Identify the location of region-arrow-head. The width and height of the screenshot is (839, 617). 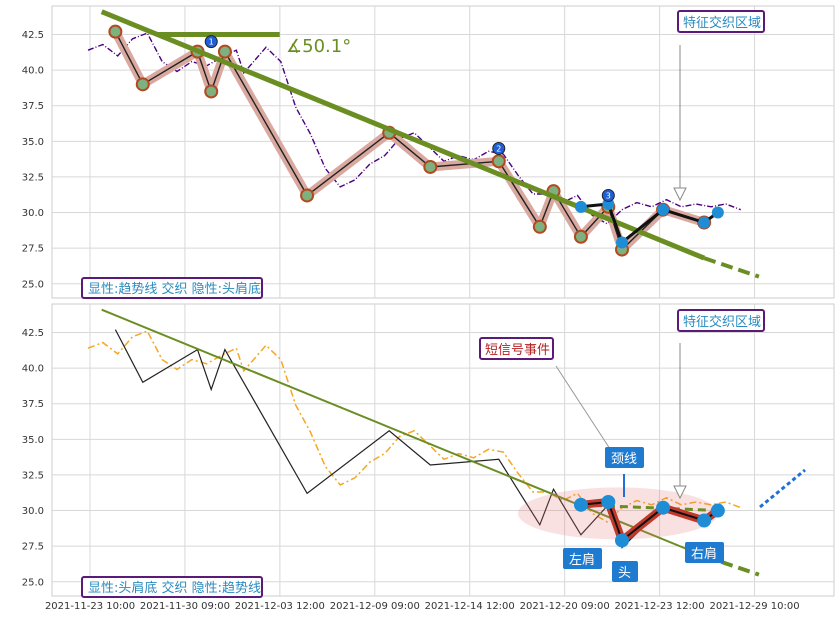
(680, 194).